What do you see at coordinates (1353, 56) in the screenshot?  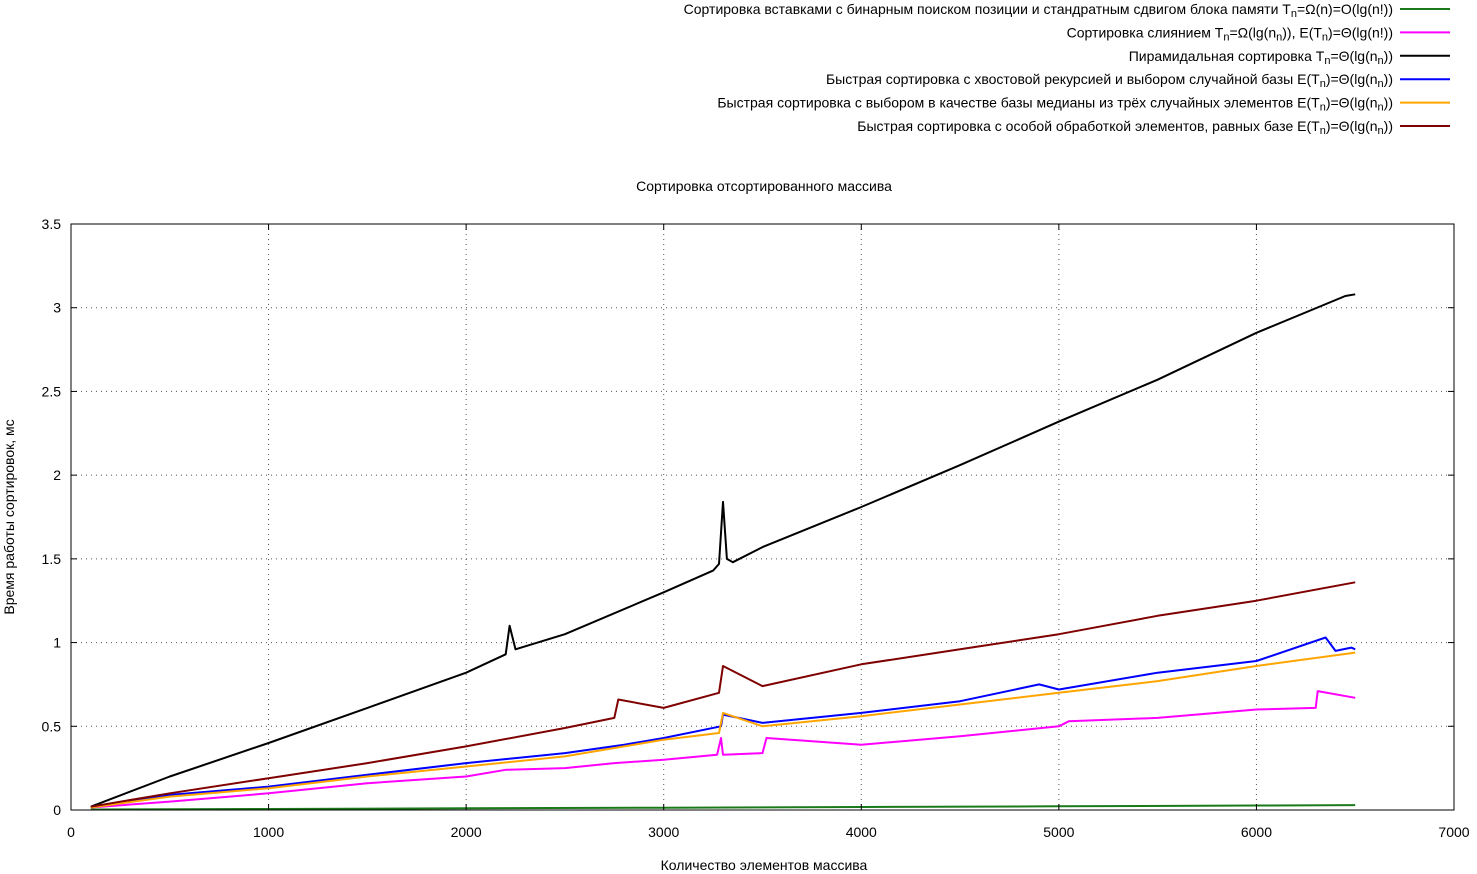 I see `legend-text-part: =Θ(lg(n` at bounding box center [1353, 56].